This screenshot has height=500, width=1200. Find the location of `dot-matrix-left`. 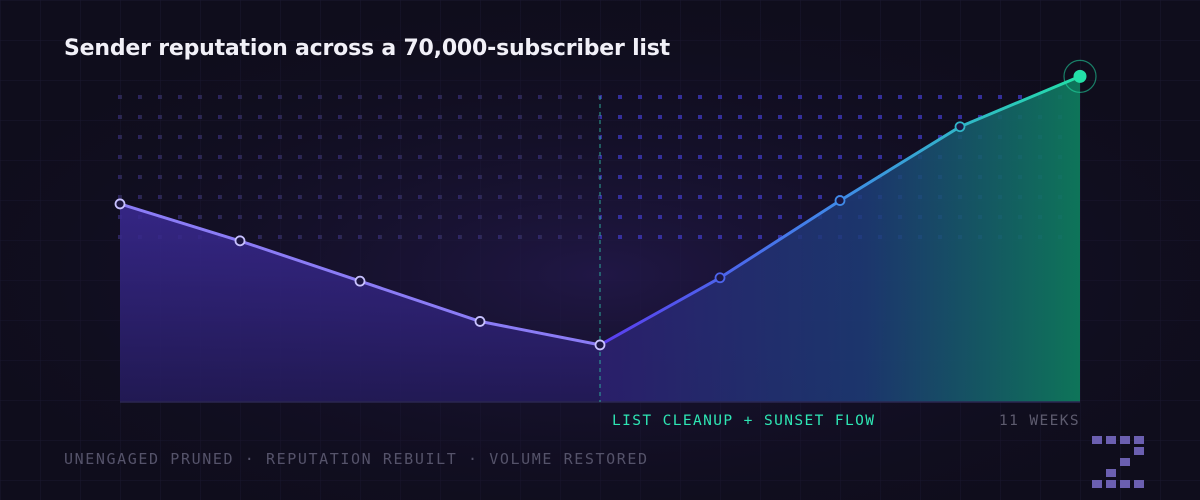

dot-matrix-left is located at coordinates (359, 169).